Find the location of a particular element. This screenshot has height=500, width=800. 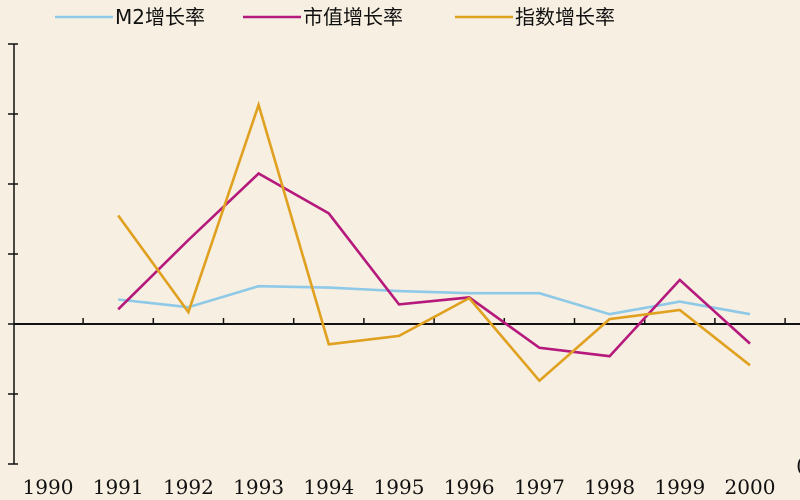

x-tick-label: 1999 is located at coordinates (679, 487).